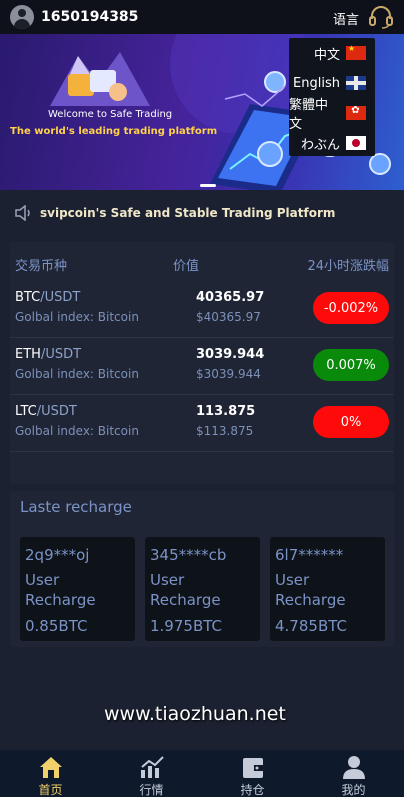 The width and height of the screenshot is (404, 797). What do you see at coordinates (309, 115) in the screenshot?
I see `language-label: 繁體中文` at bounding box center [309, 115].